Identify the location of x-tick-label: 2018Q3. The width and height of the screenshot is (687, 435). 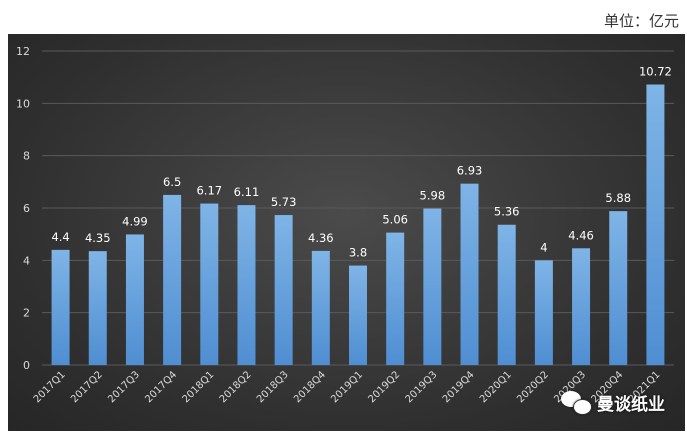
(273, 387).